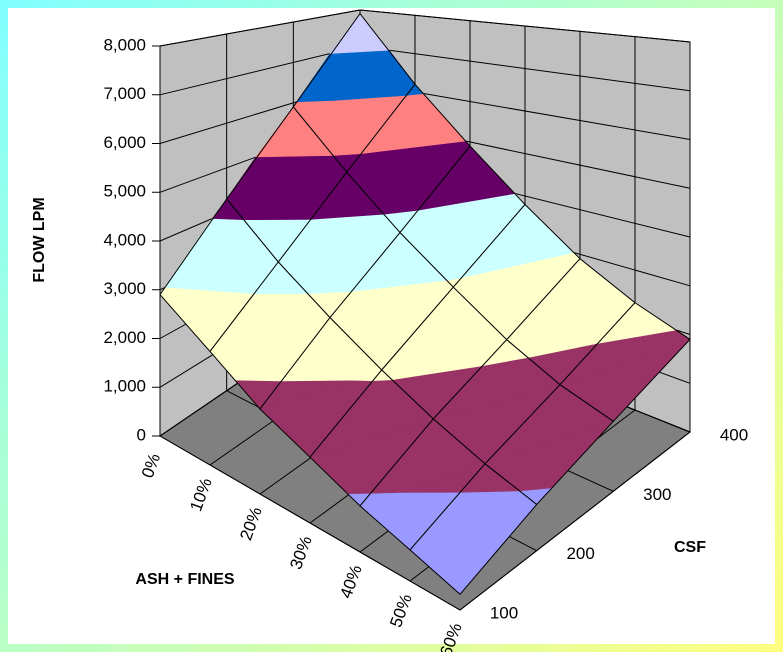 The width and height of the screenshot is (783, 652). Describe the element at coordinates (124, 44) in the screenshot. I see `z-tick-label: 8,000` at that location.